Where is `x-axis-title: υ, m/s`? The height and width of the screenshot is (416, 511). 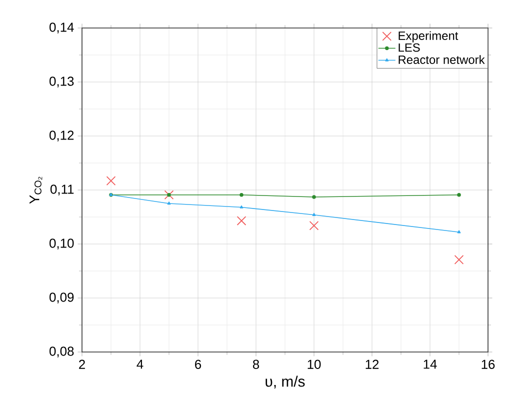 x-axis-title: υ, m/s is located at coordinates (285, 382).